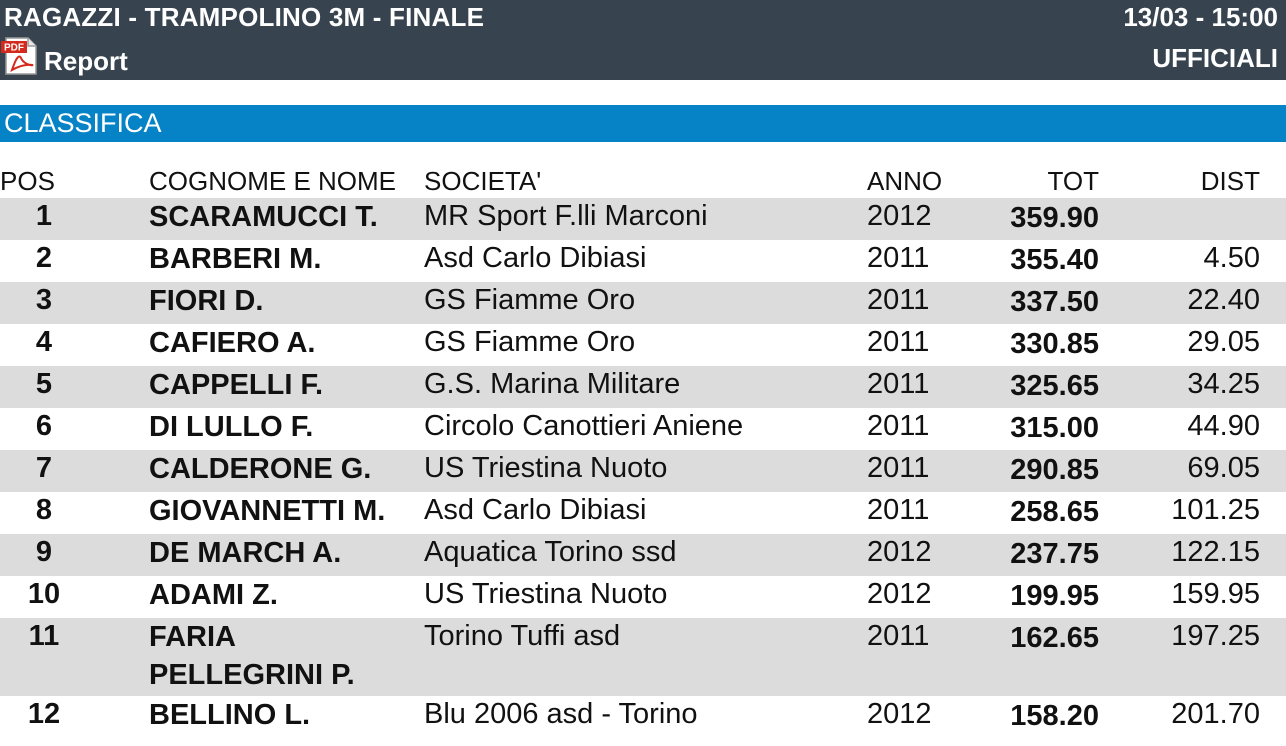  Describe the element at coordinates (1223, 468) in the screenshot. I see `cell-dist: 69.05` at that location.